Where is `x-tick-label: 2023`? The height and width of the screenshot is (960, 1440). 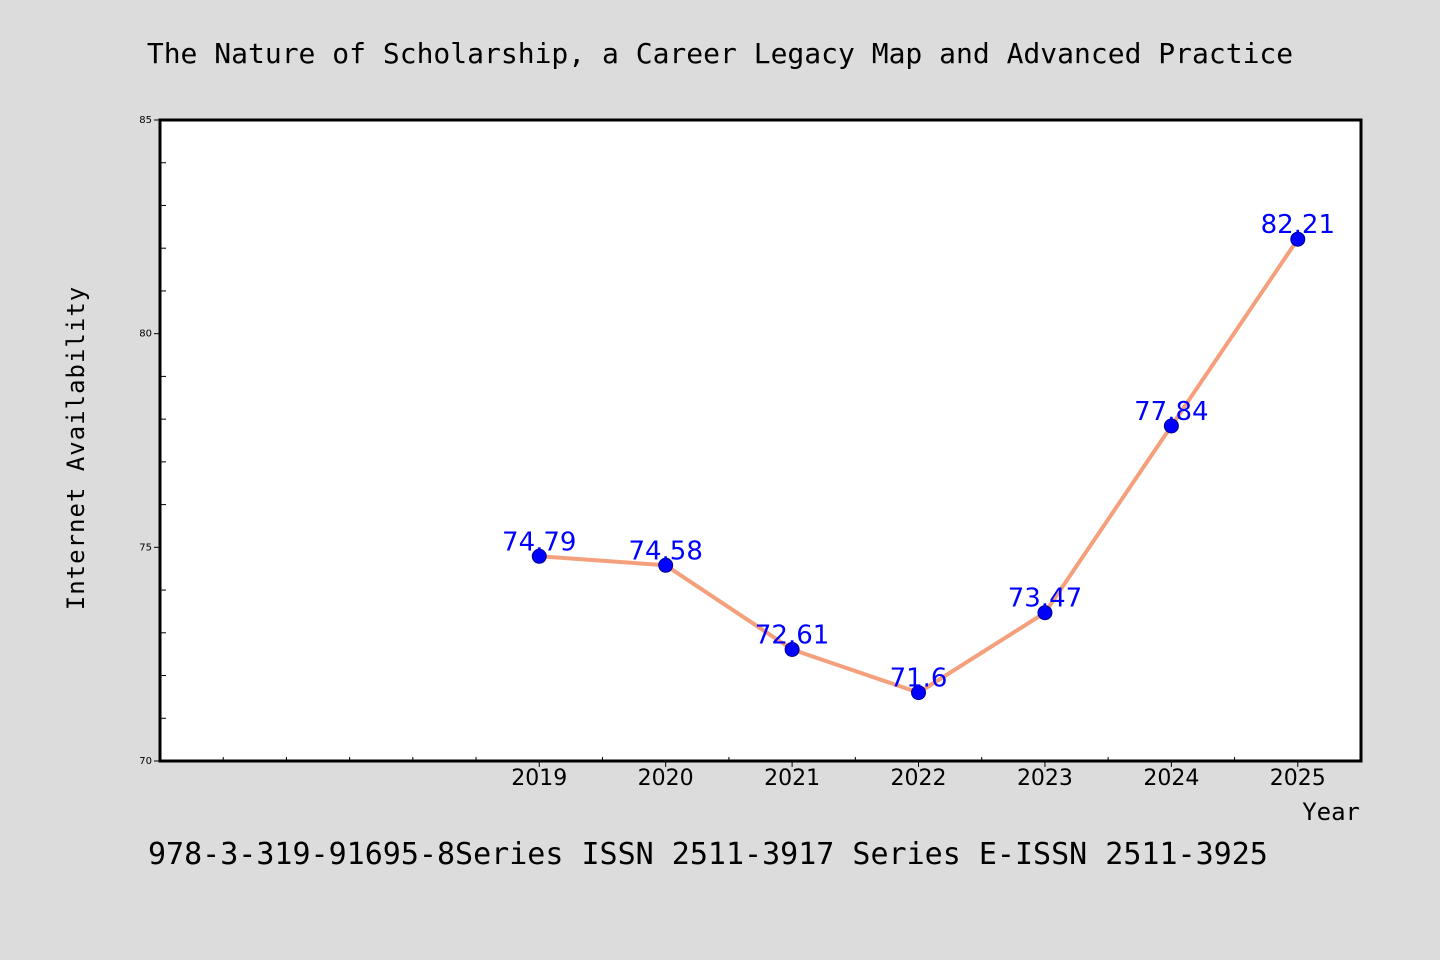 x-tick-label: 2023 is located at coordinates (1045, 778).